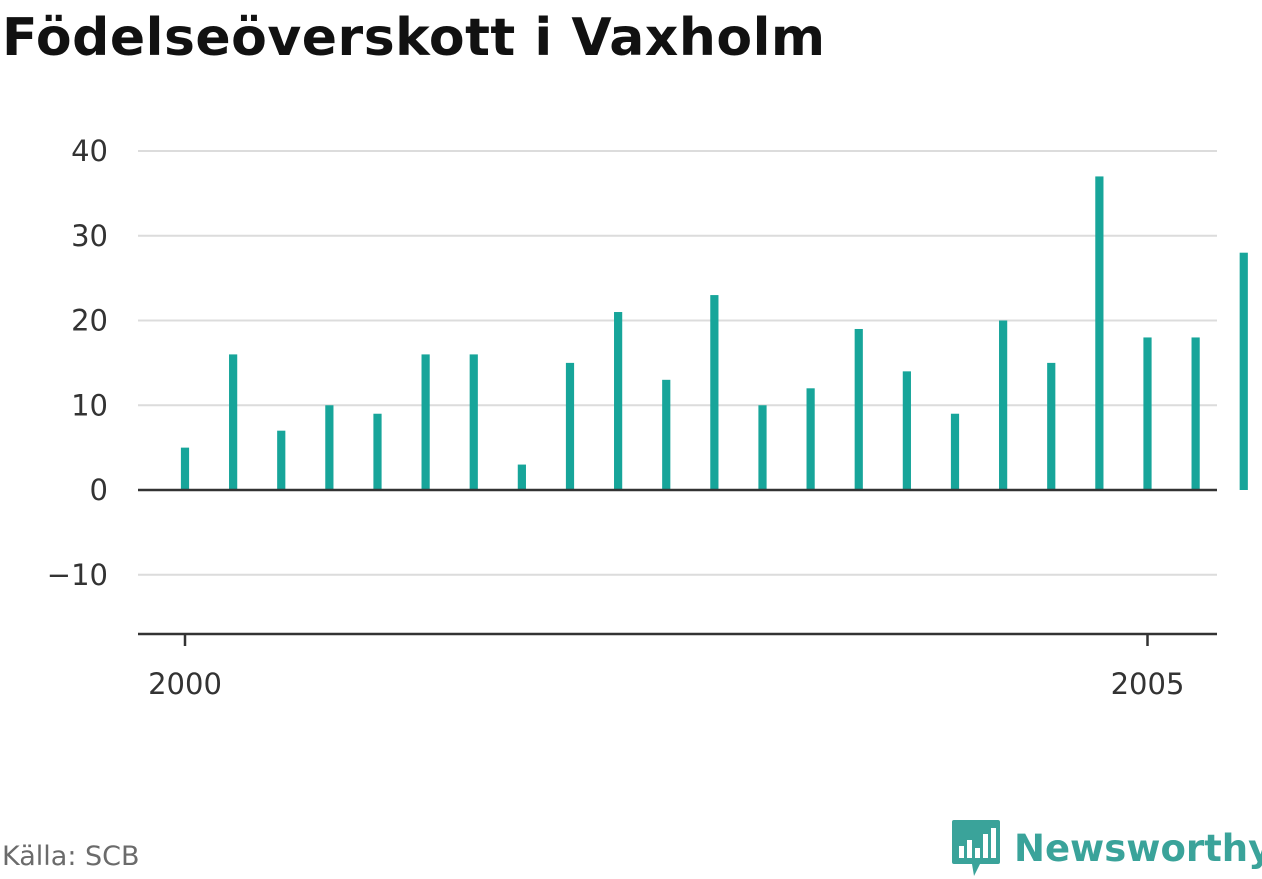 This screenshot has height=879, width=1262. I want to click on y-tick-label: 20, so click(89, 321).